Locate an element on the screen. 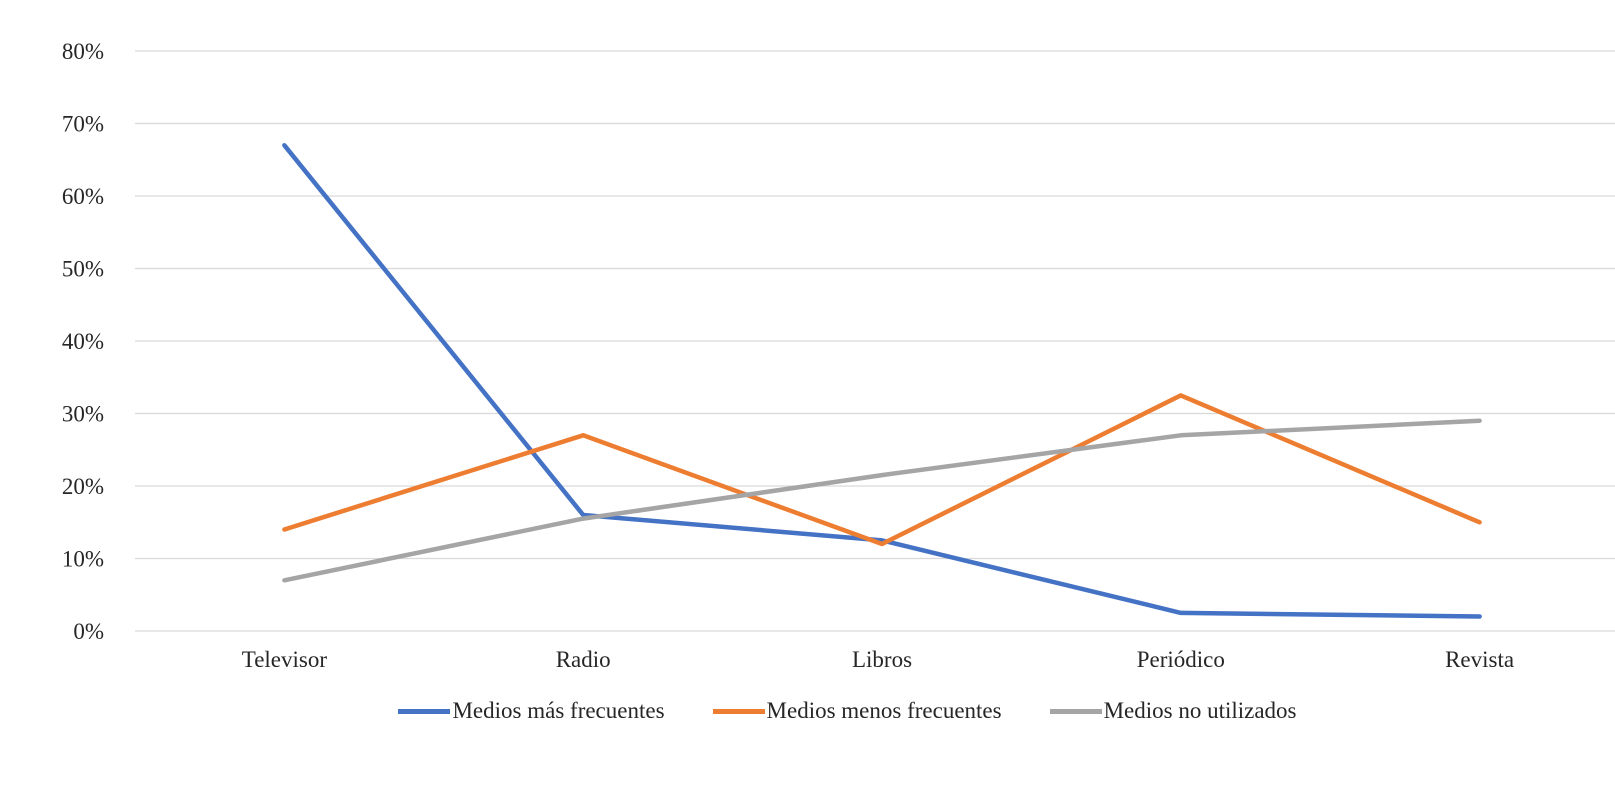  y-tick-label: 0% is located at coordinates (88, 631).